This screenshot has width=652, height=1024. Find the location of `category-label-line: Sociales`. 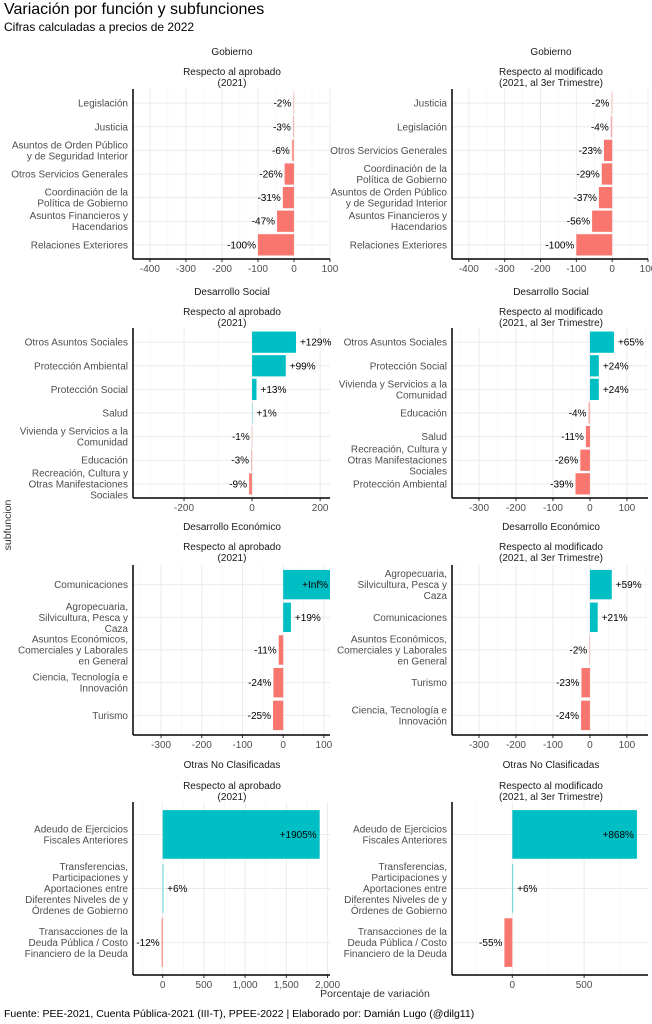

category-label-line: Sociales is located at coordinates (109, 495).